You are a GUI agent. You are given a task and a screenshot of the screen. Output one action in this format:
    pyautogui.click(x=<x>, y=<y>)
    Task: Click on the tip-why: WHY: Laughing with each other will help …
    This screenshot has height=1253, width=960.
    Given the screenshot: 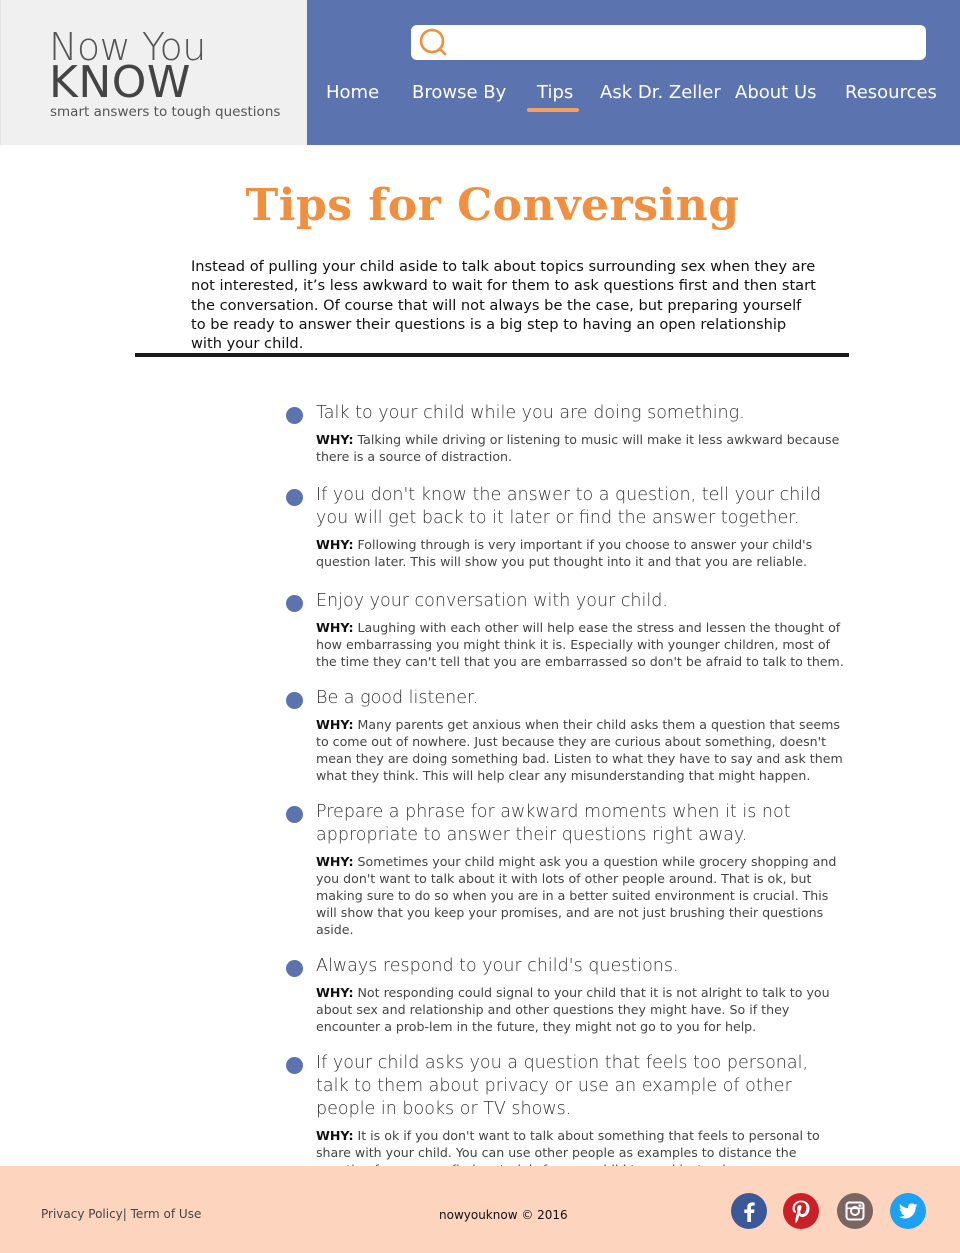 What is the action you would take?
    pyautogui.click(x=581, y=644)
    